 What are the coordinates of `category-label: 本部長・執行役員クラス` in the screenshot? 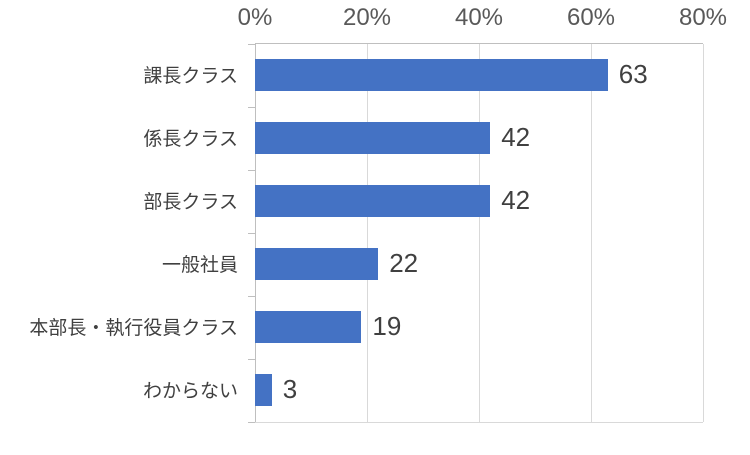 It's located at (133, 328).